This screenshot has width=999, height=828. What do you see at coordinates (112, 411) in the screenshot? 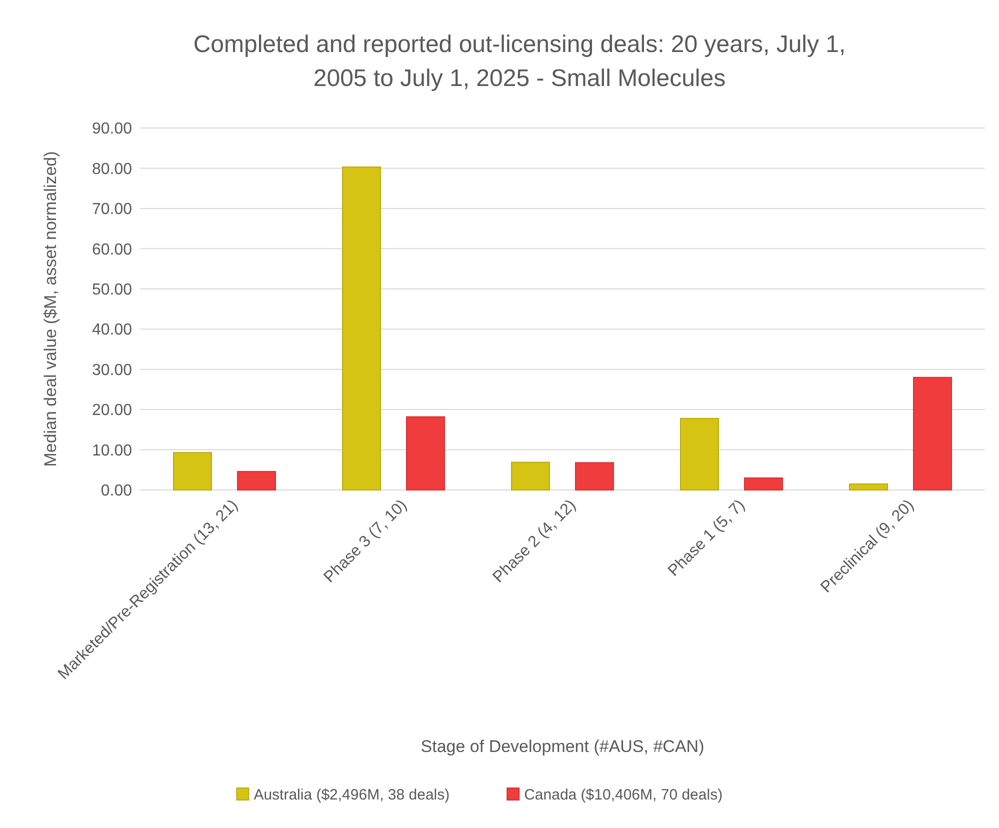
I see `y-tick-label: 20.00` at bounding box center [112, 411].